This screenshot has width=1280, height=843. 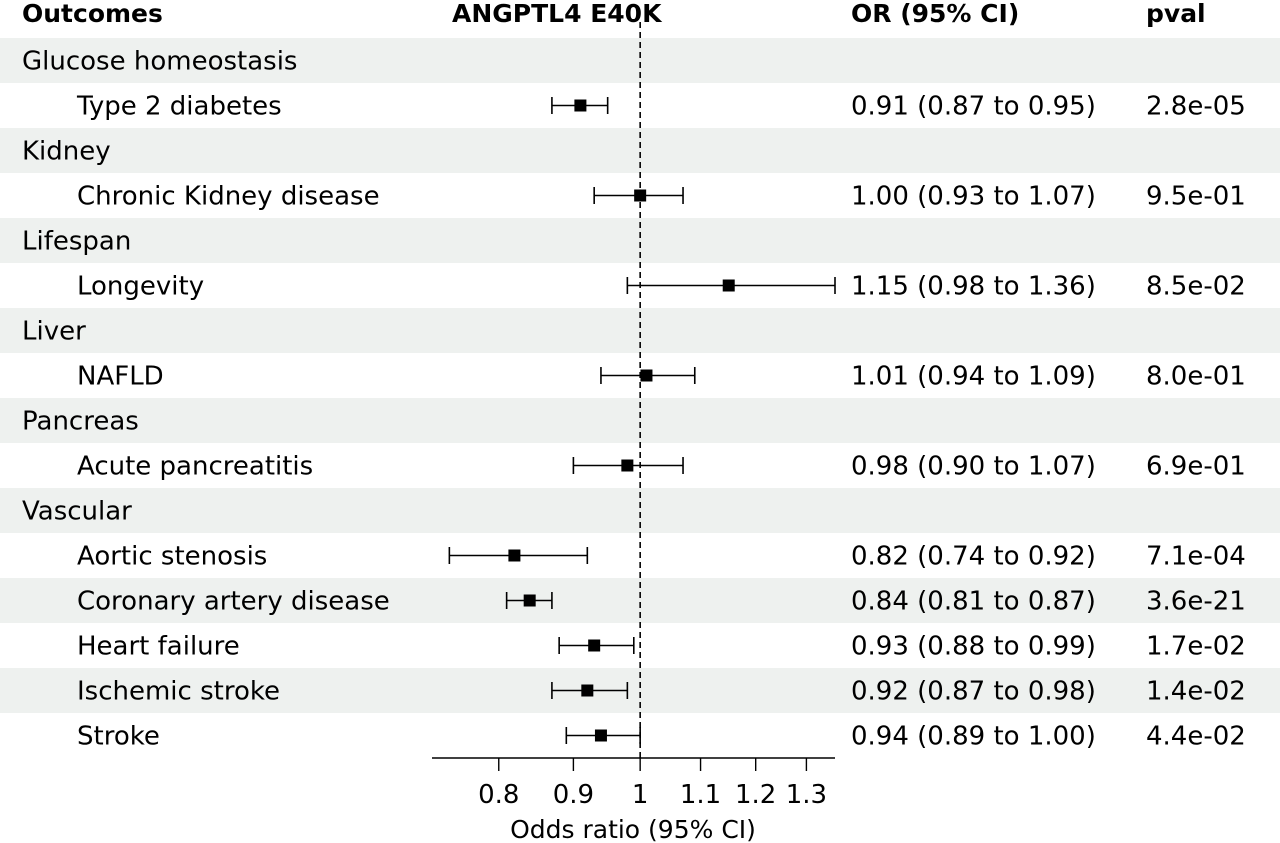 I want to click on pval-value: 6.9e-01, so click(x=1196, y=467).